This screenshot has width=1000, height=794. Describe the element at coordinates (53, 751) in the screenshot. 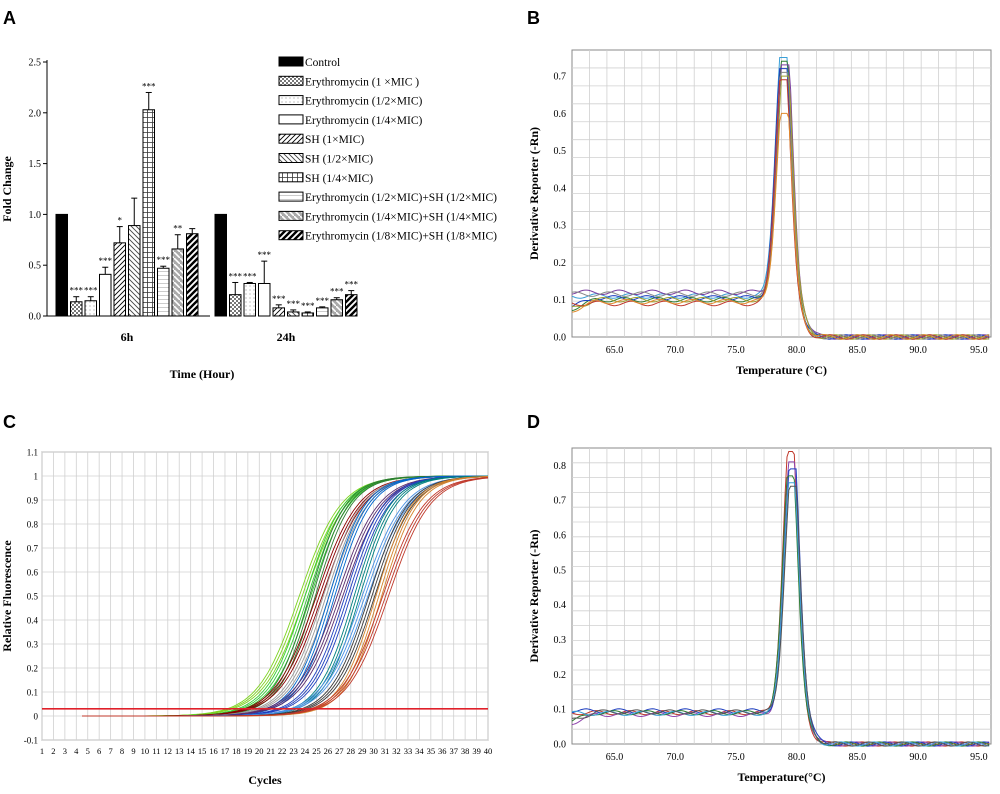

I see `x-tick-label: 2` at that location.